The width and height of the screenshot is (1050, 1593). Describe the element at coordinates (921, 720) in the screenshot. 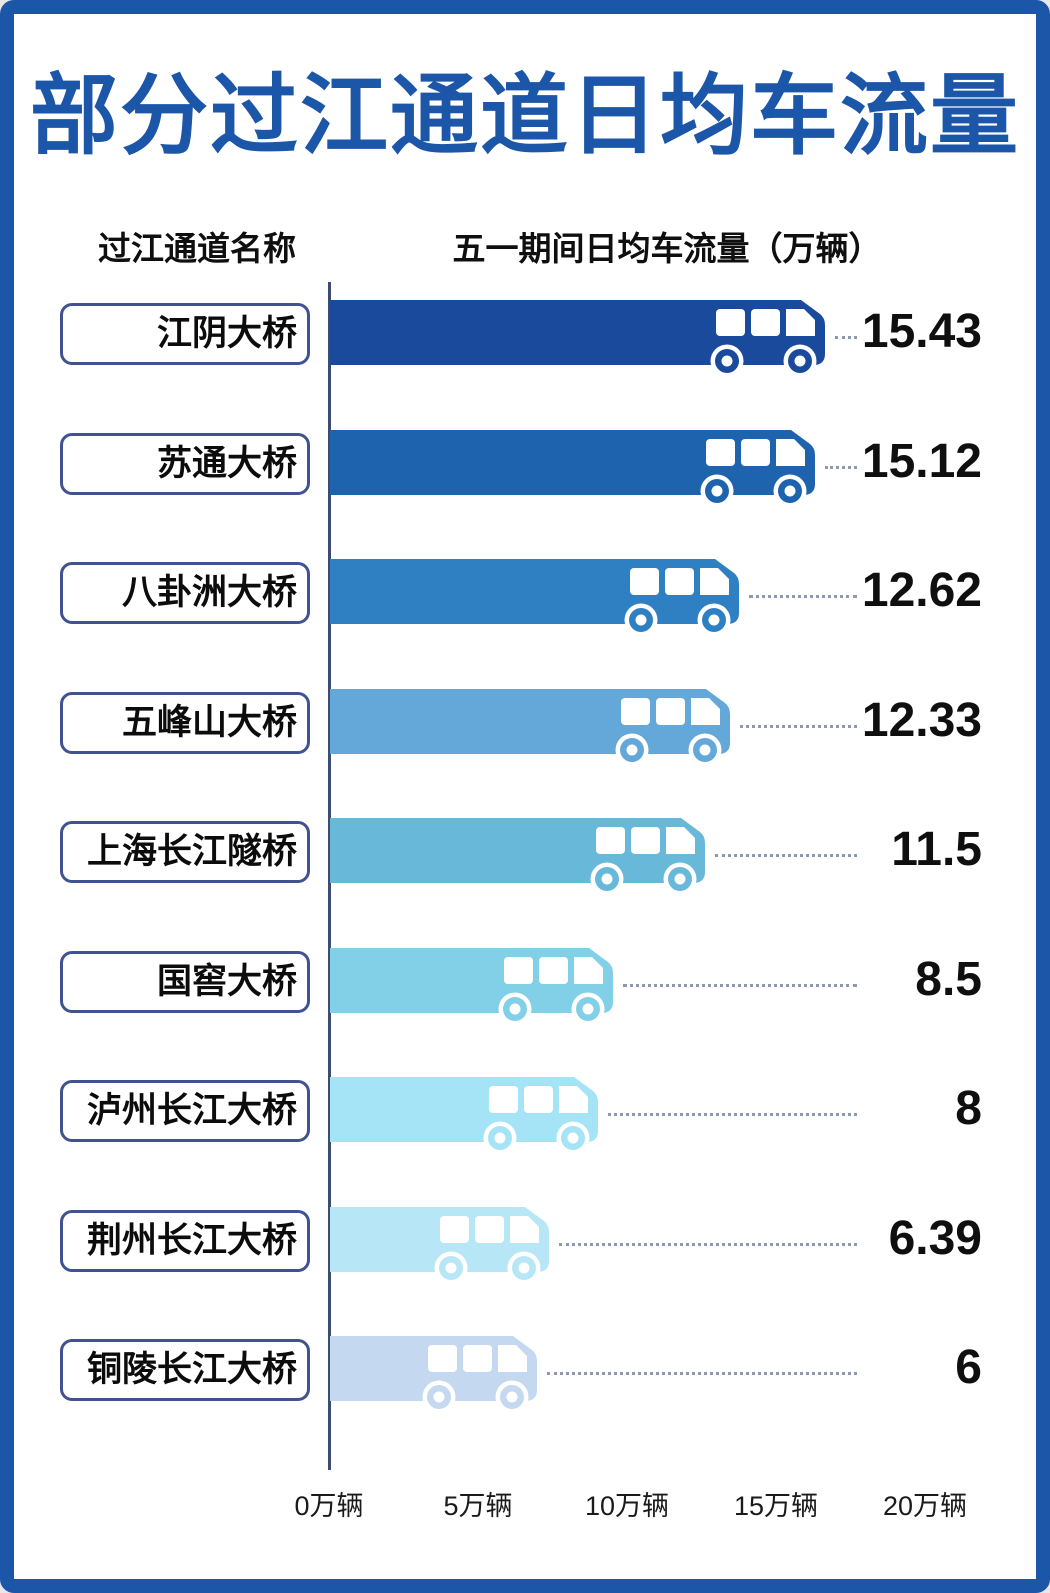

I see `bar-value: 12.33` at that location.